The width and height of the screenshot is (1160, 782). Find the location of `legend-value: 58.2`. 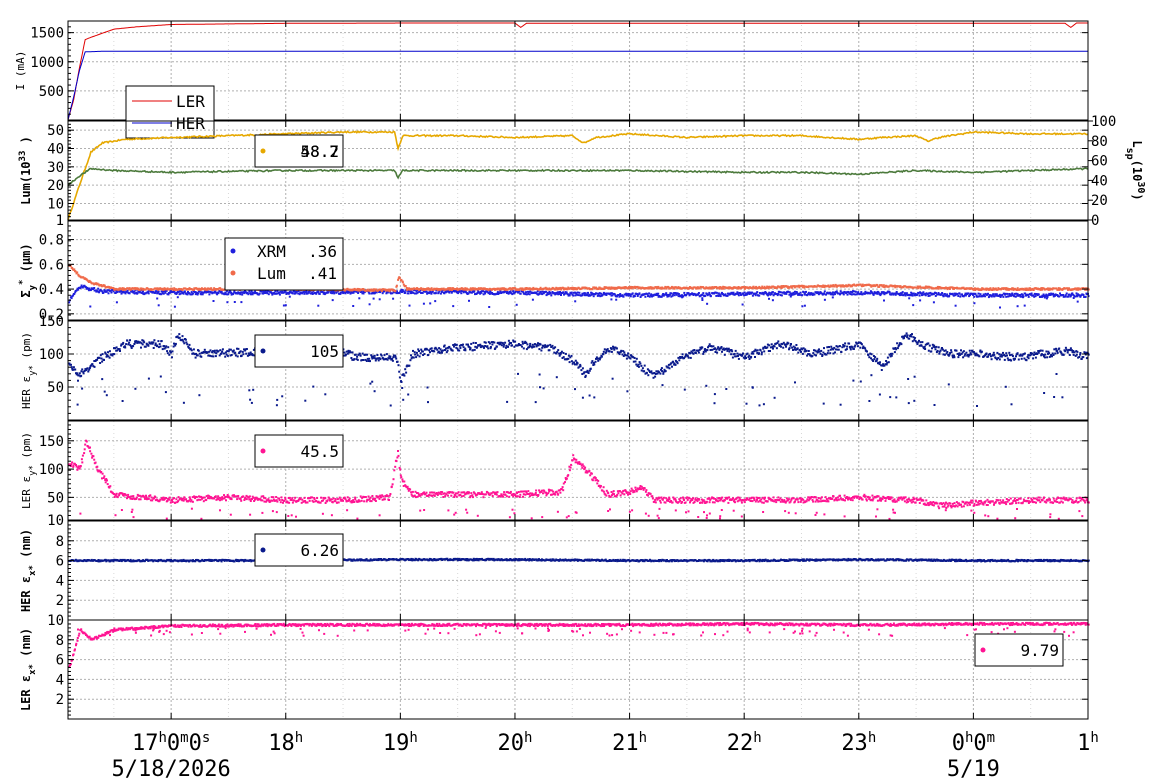

legend-value: 58.2 is located at coordinates (319, 151).